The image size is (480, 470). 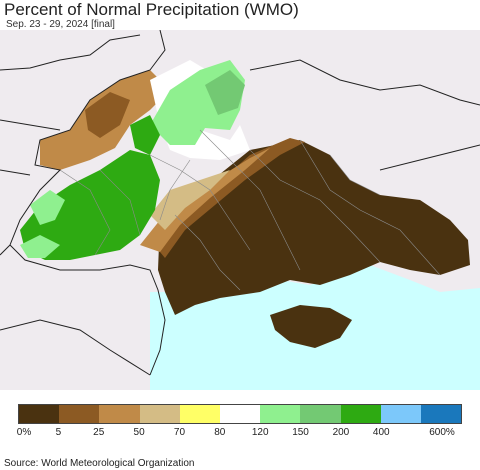 I want to click on legend-tick-5: 80, so click(x=220, y=432).